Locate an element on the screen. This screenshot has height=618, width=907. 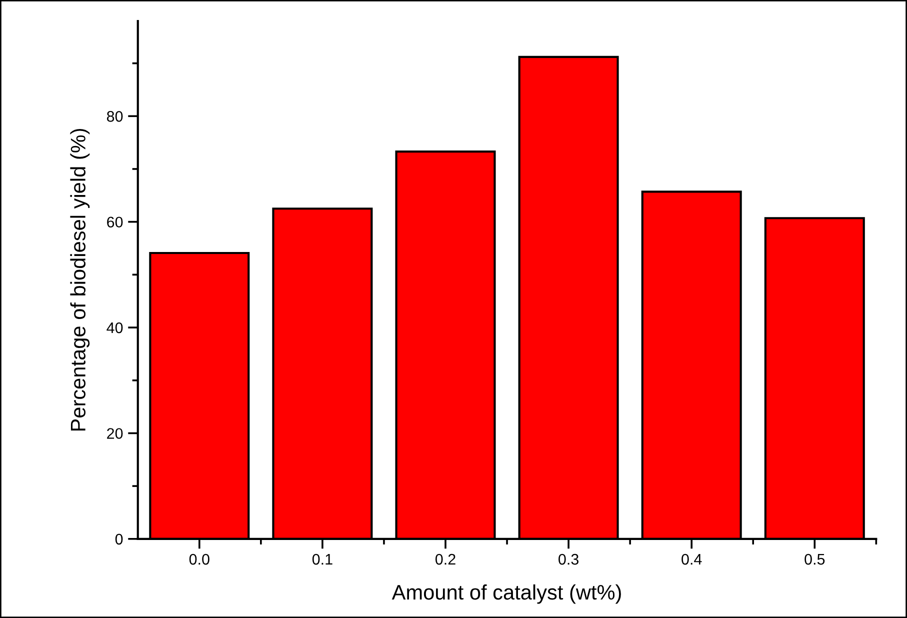
y-axis-title: Percentage of biodiesel yield (%) is located at coordinates (80, 279).